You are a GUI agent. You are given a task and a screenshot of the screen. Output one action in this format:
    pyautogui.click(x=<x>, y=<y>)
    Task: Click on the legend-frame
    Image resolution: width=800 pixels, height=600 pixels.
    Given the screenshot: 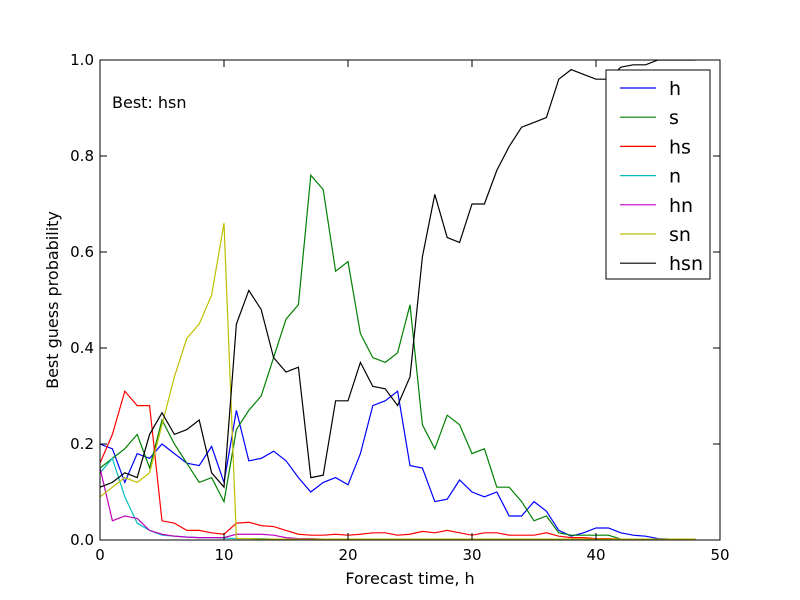 What is the action you would take?
    pyautogui.click(x=658, y=174)
    